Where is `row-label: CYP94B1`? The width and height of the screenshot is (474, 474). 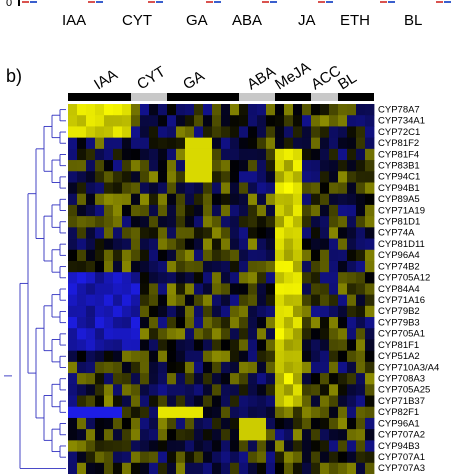
row-label: CYP94B1 is located at coordinates (399, 188).